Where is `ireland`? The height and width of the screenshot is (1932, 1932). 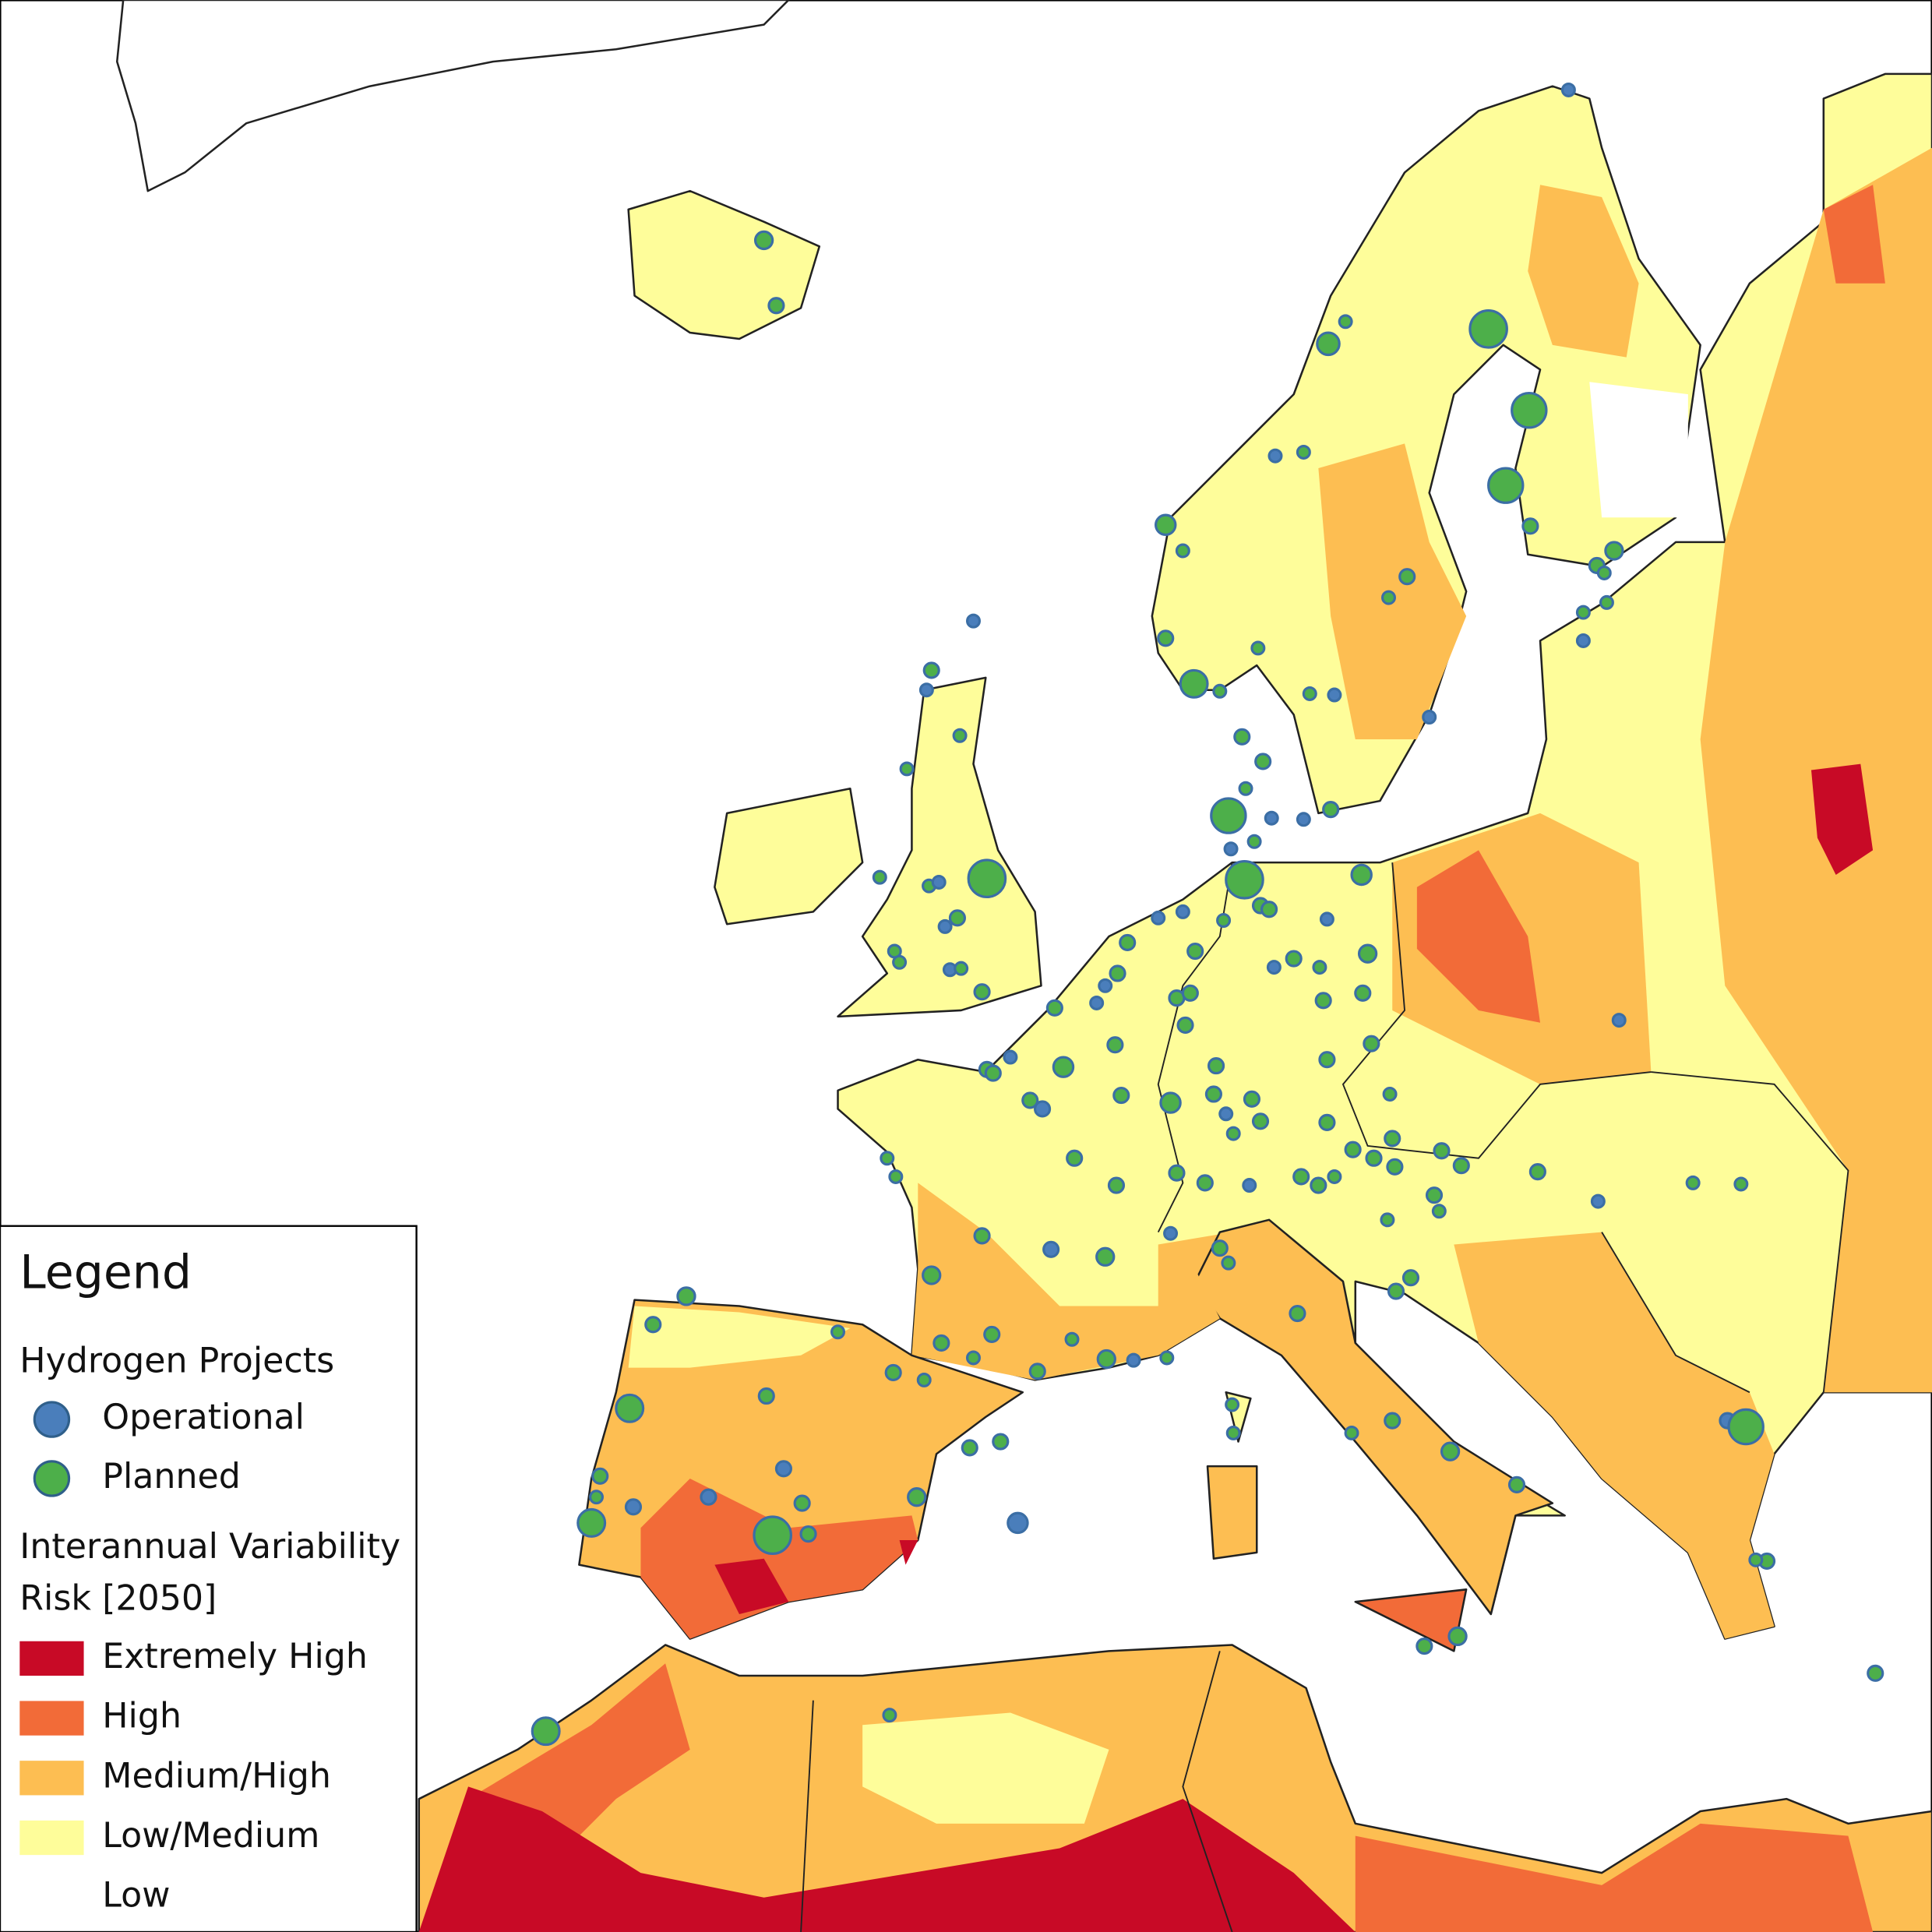 ireland is located at coordinates (789, 856).